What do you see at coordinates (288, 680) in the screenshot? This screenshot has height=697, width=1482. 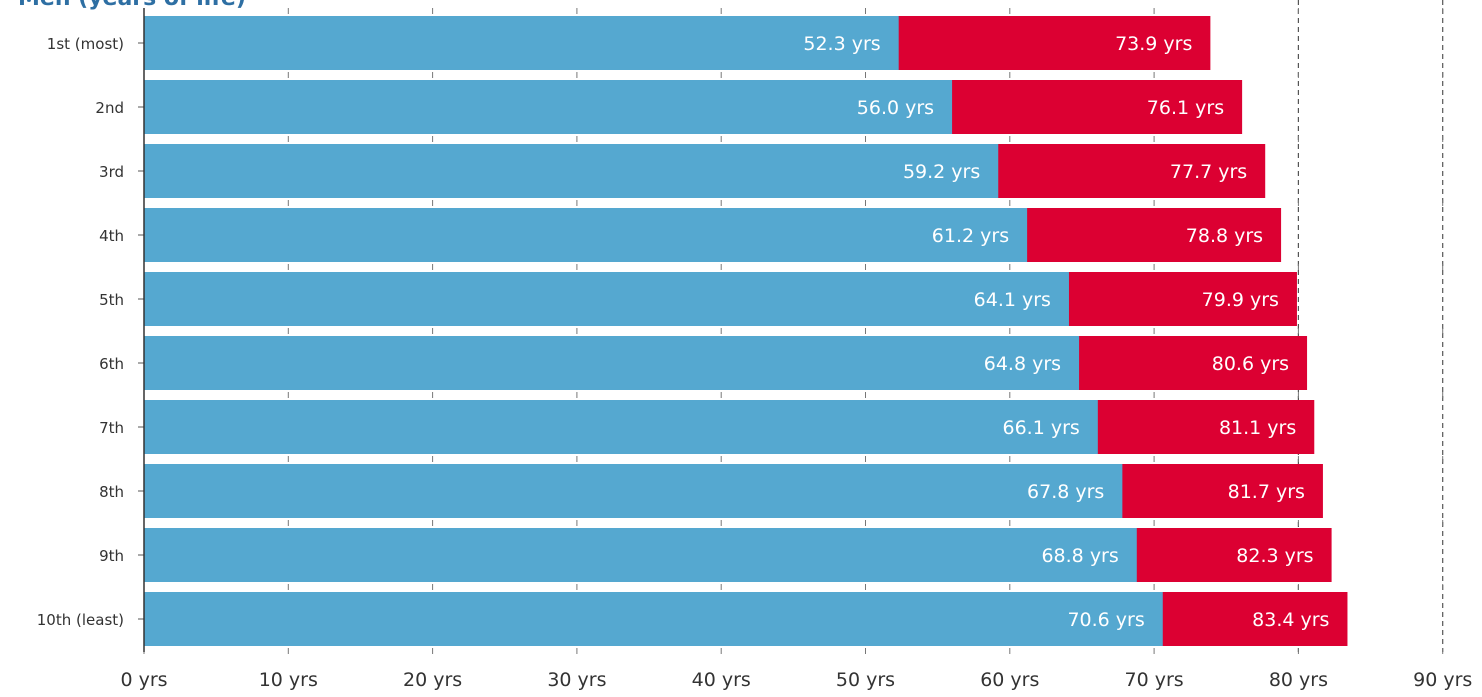 I see `x-tick-label: 10 yrs` at bounding box center [288, 680].